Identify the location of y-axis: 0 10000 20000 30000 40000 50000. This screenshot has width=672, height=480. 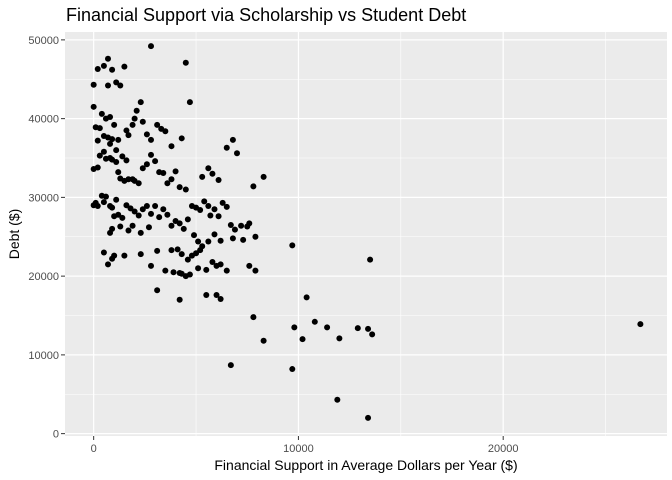
(46, 238).